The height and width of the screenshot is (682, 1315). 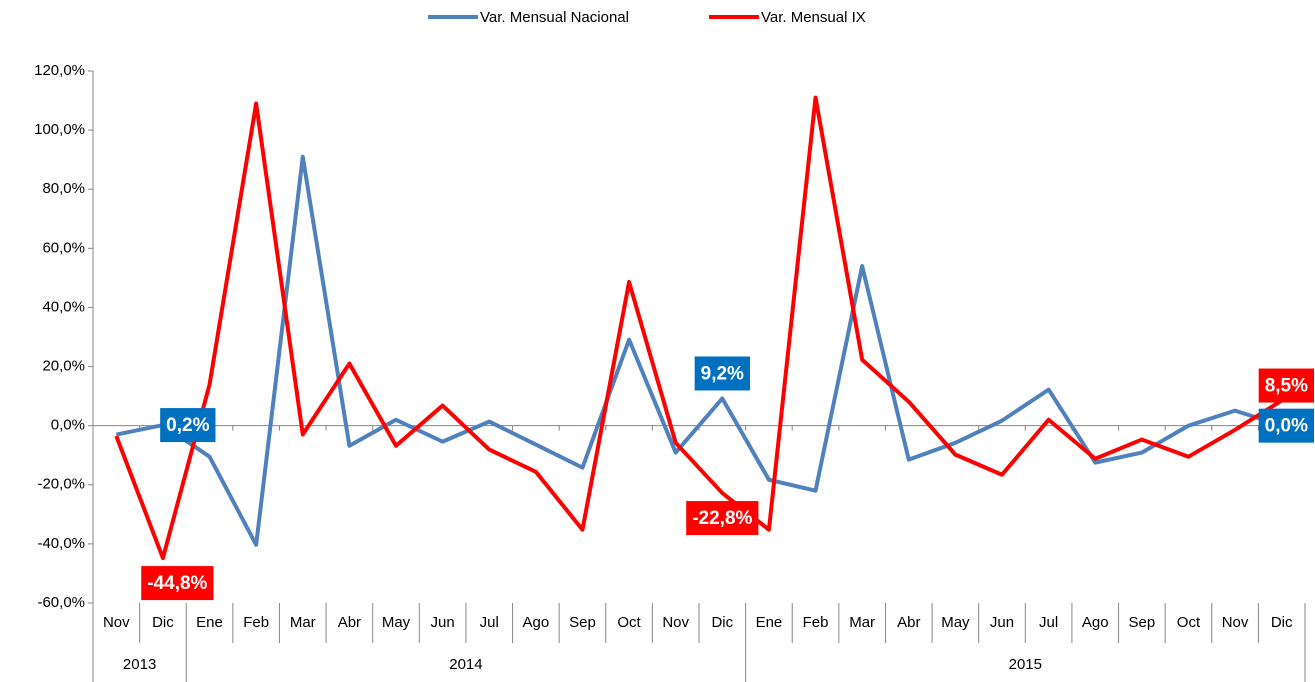 I want to click on x-group-label: 2015, so click(x=1025, y=664).